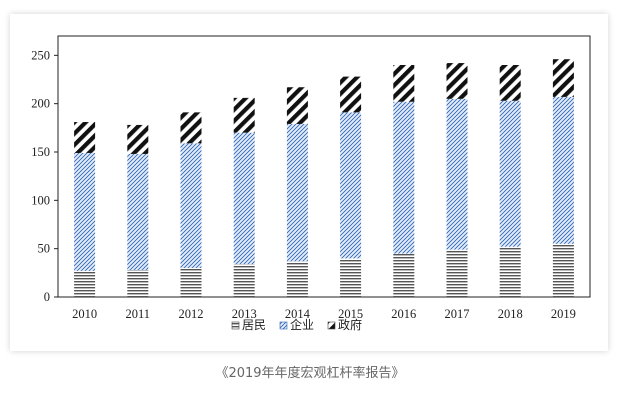 This screenshot has height=405, width=620. Describe the element at coordinates (563, 314) in the screenshot. I see `x-tick-label: 2019` at that location.